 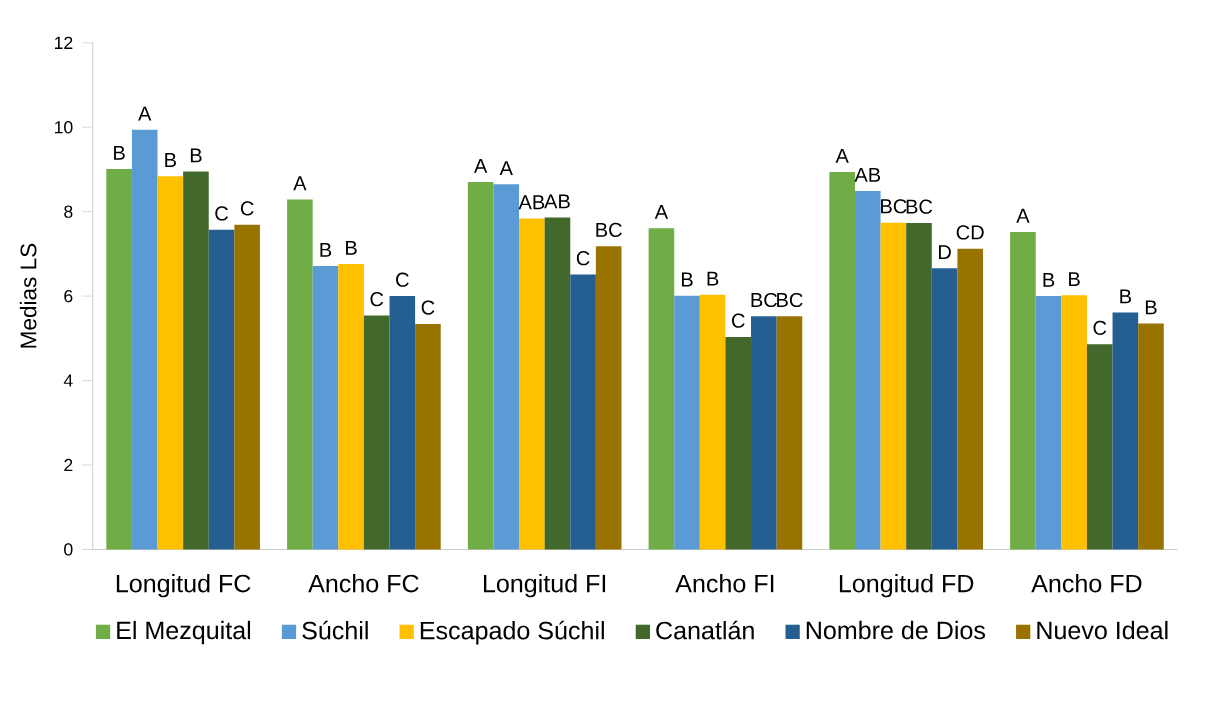 I want to click on y-tick-label: 8, so click(x=68, y=212).